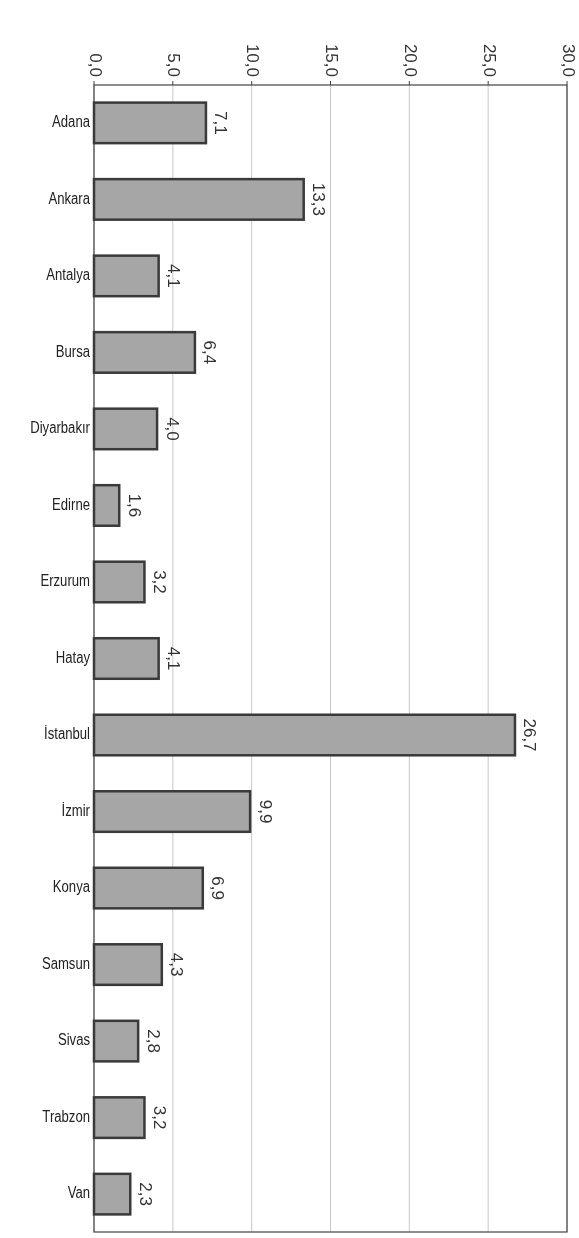 This screenshot has width=579, height=1238. I want to click on y-tick-label: Antalya, so click(68, 274).